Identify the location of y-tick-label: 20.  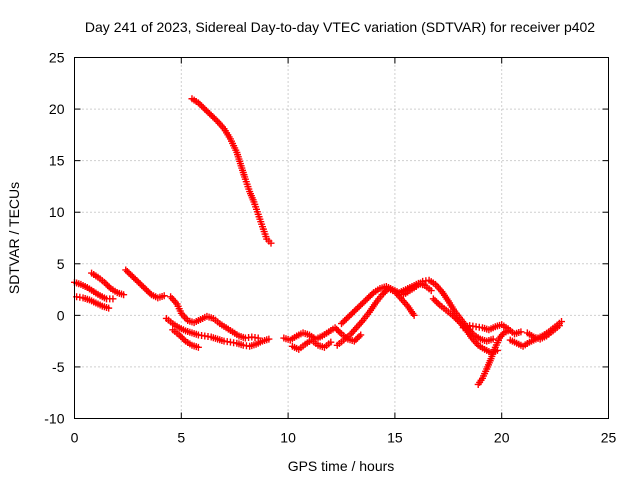
(57, 109).